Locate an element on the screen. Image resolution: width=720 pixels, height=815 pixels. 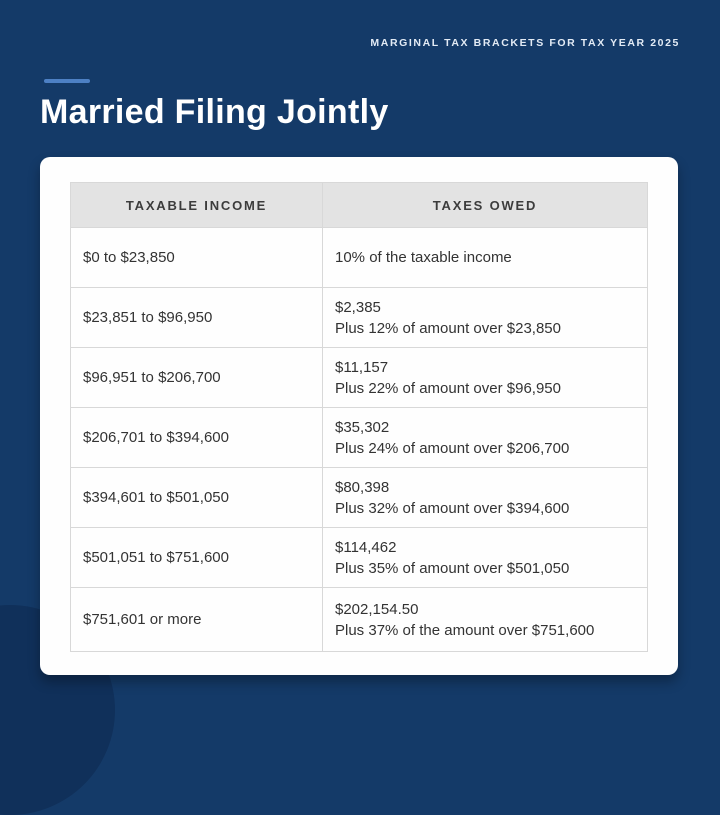
accent-dash is located at coordinates (67, 81).